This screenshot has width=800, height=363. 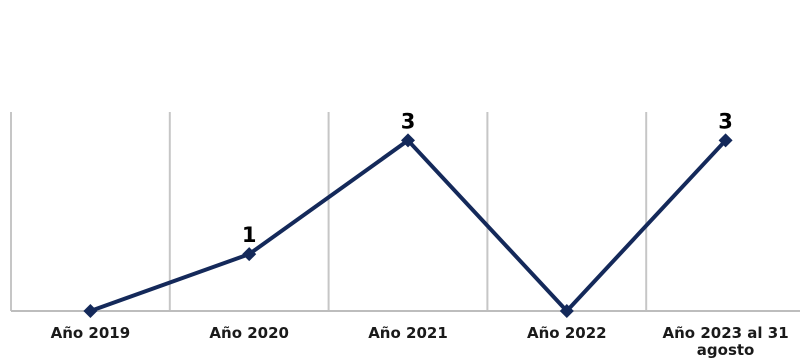 I want to click on data-label: 1, so click(x=249, y=235).